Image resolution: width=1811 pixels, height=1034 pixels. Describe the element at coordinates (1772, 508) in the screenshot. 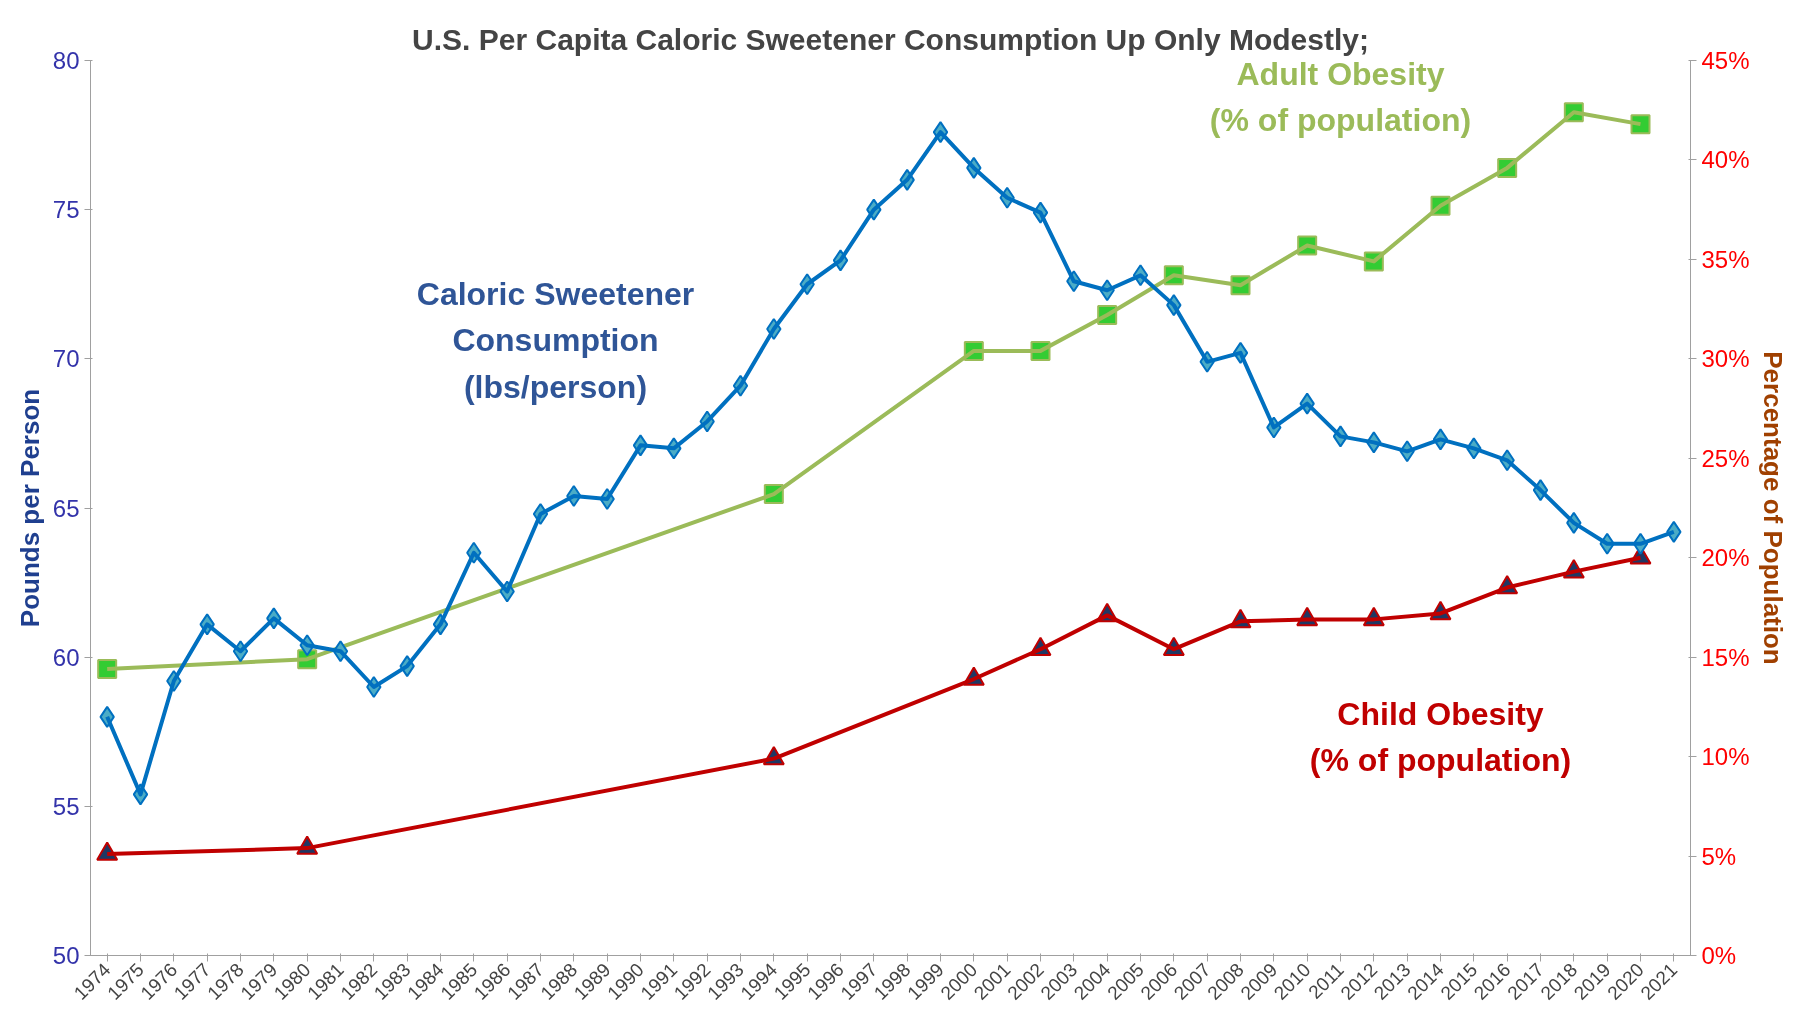

I see `y2-axis-title: Percentage of Population` at that location.